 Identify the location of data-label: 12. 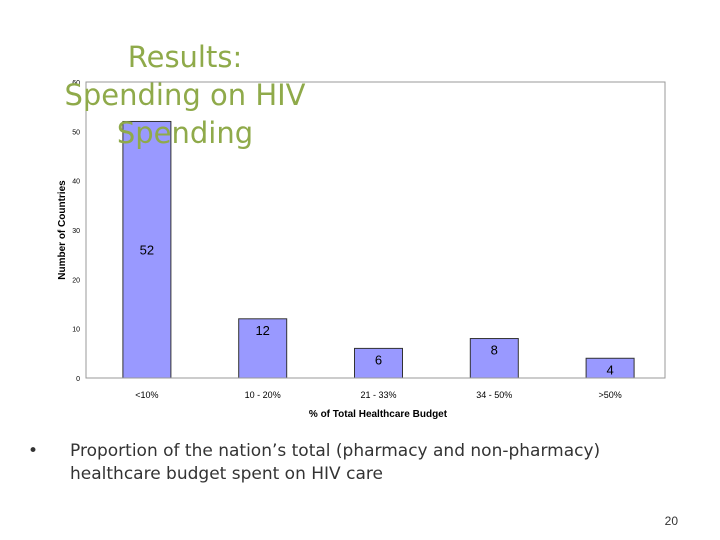
(262, 330).